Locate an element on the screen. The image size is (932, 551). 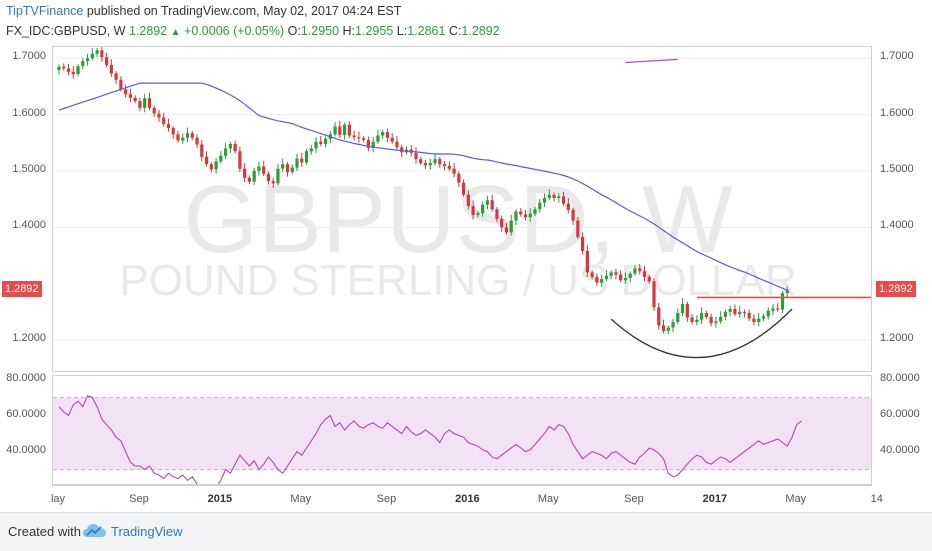
price-tick-label: 1.7000 is located at coordinates (29, 56).